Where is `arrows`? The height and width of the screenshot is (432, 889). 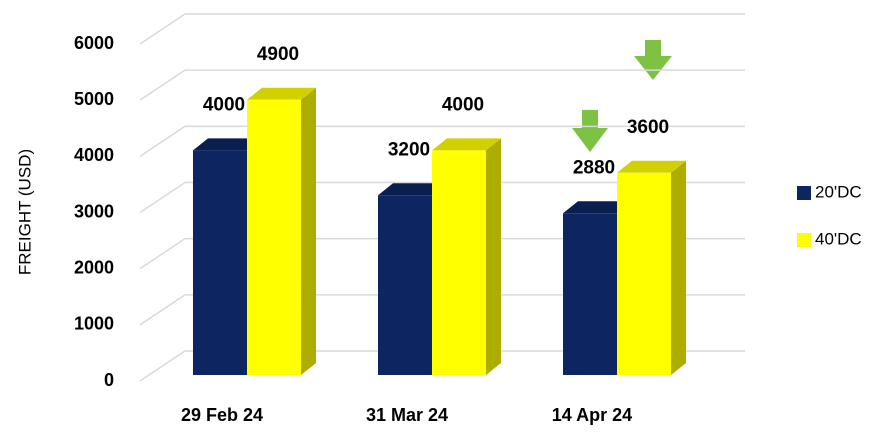
arrows is located at coordinates (622, 96).